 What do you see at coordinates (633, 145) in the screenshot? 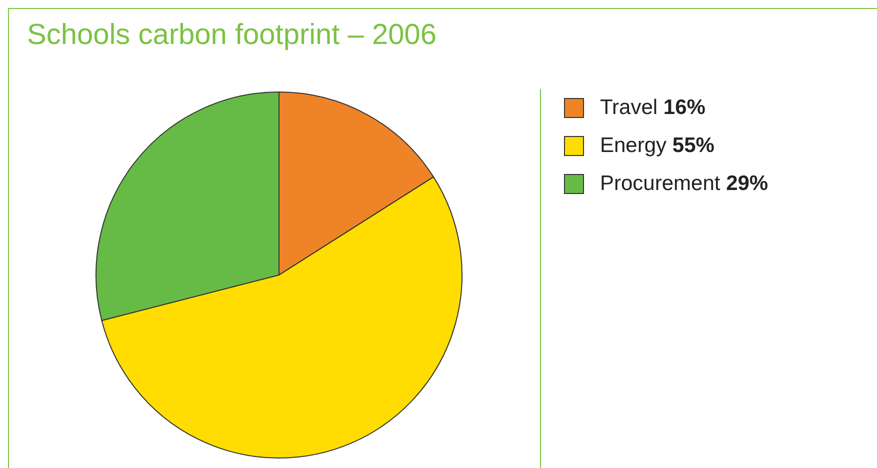
I see `legend-label: Energy` at bounding box center [633, 145].